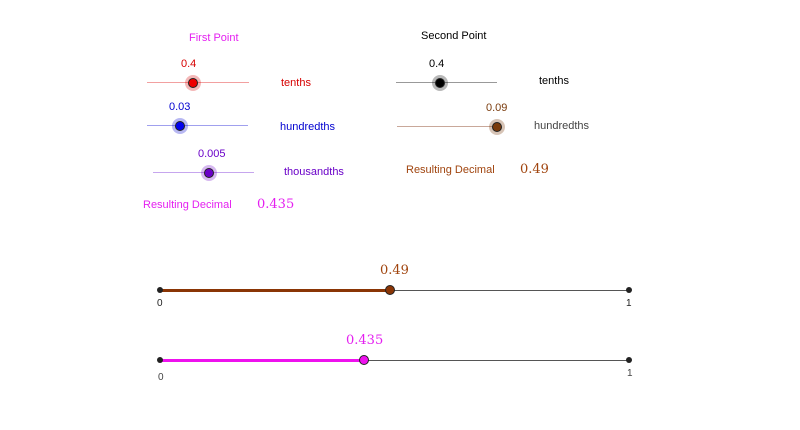 The width and height of the screenshot is (800, 430). I want to click on first-result-value: 0.435, so click(276, 204).